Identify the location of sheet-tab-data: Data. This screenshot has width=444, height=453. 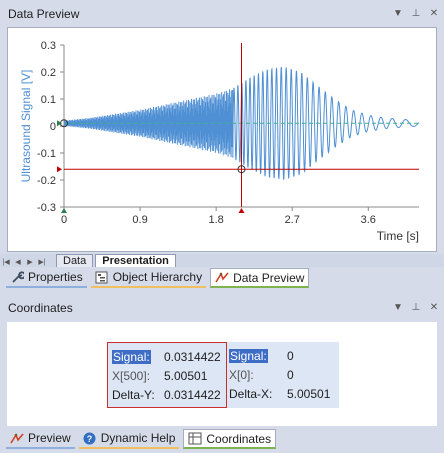
(75, 261).